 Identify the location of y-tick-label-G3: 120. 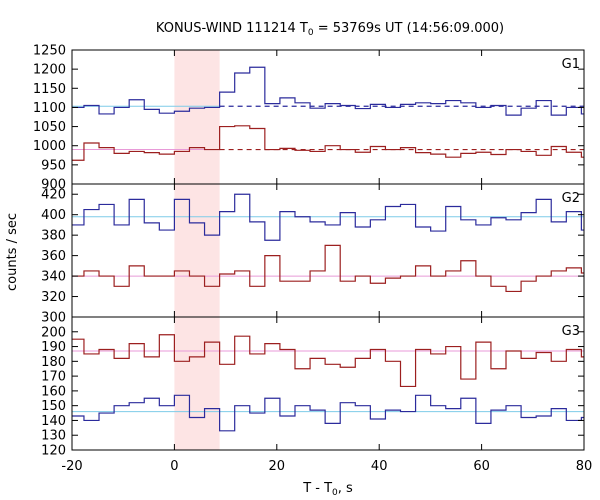
(53, 451).